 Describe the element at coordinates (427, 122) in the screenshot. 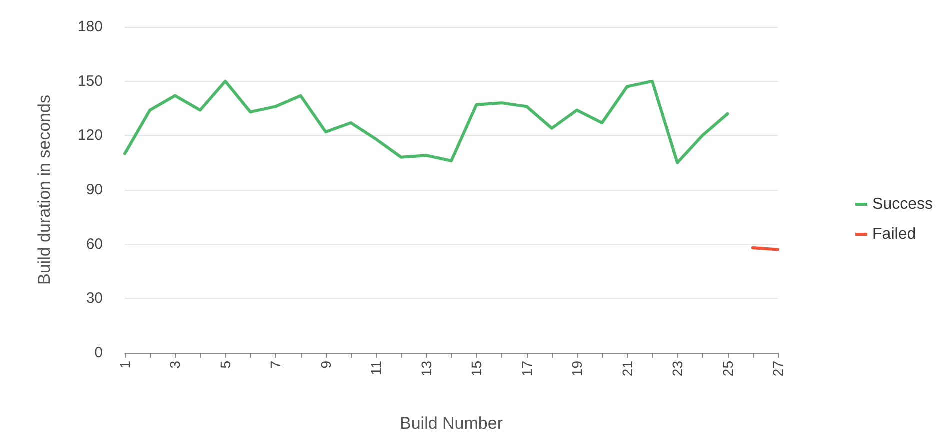

I see `line-series` at that location.